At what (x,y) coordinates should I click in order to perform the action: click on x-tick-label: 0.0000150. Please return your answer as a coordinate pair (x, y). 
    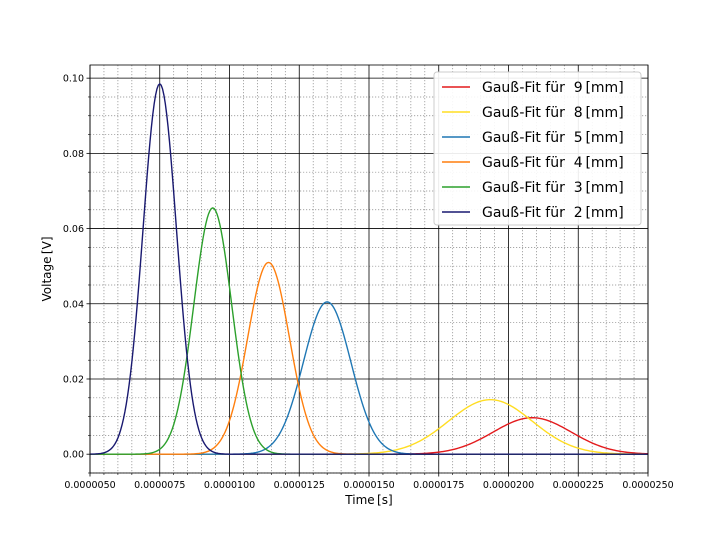
    Looking at the image, I should click on (368, 485).